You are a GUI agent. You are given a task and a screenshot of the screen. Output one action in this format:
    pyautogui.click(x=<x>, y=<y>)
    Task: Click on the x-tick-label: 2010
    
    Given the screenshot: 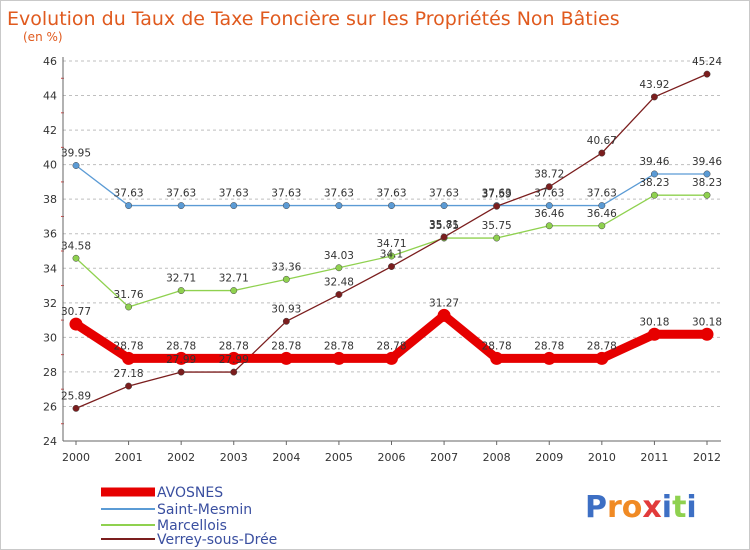 What is the action you would take?
    pyautogui.click(x=602, y=457)
    